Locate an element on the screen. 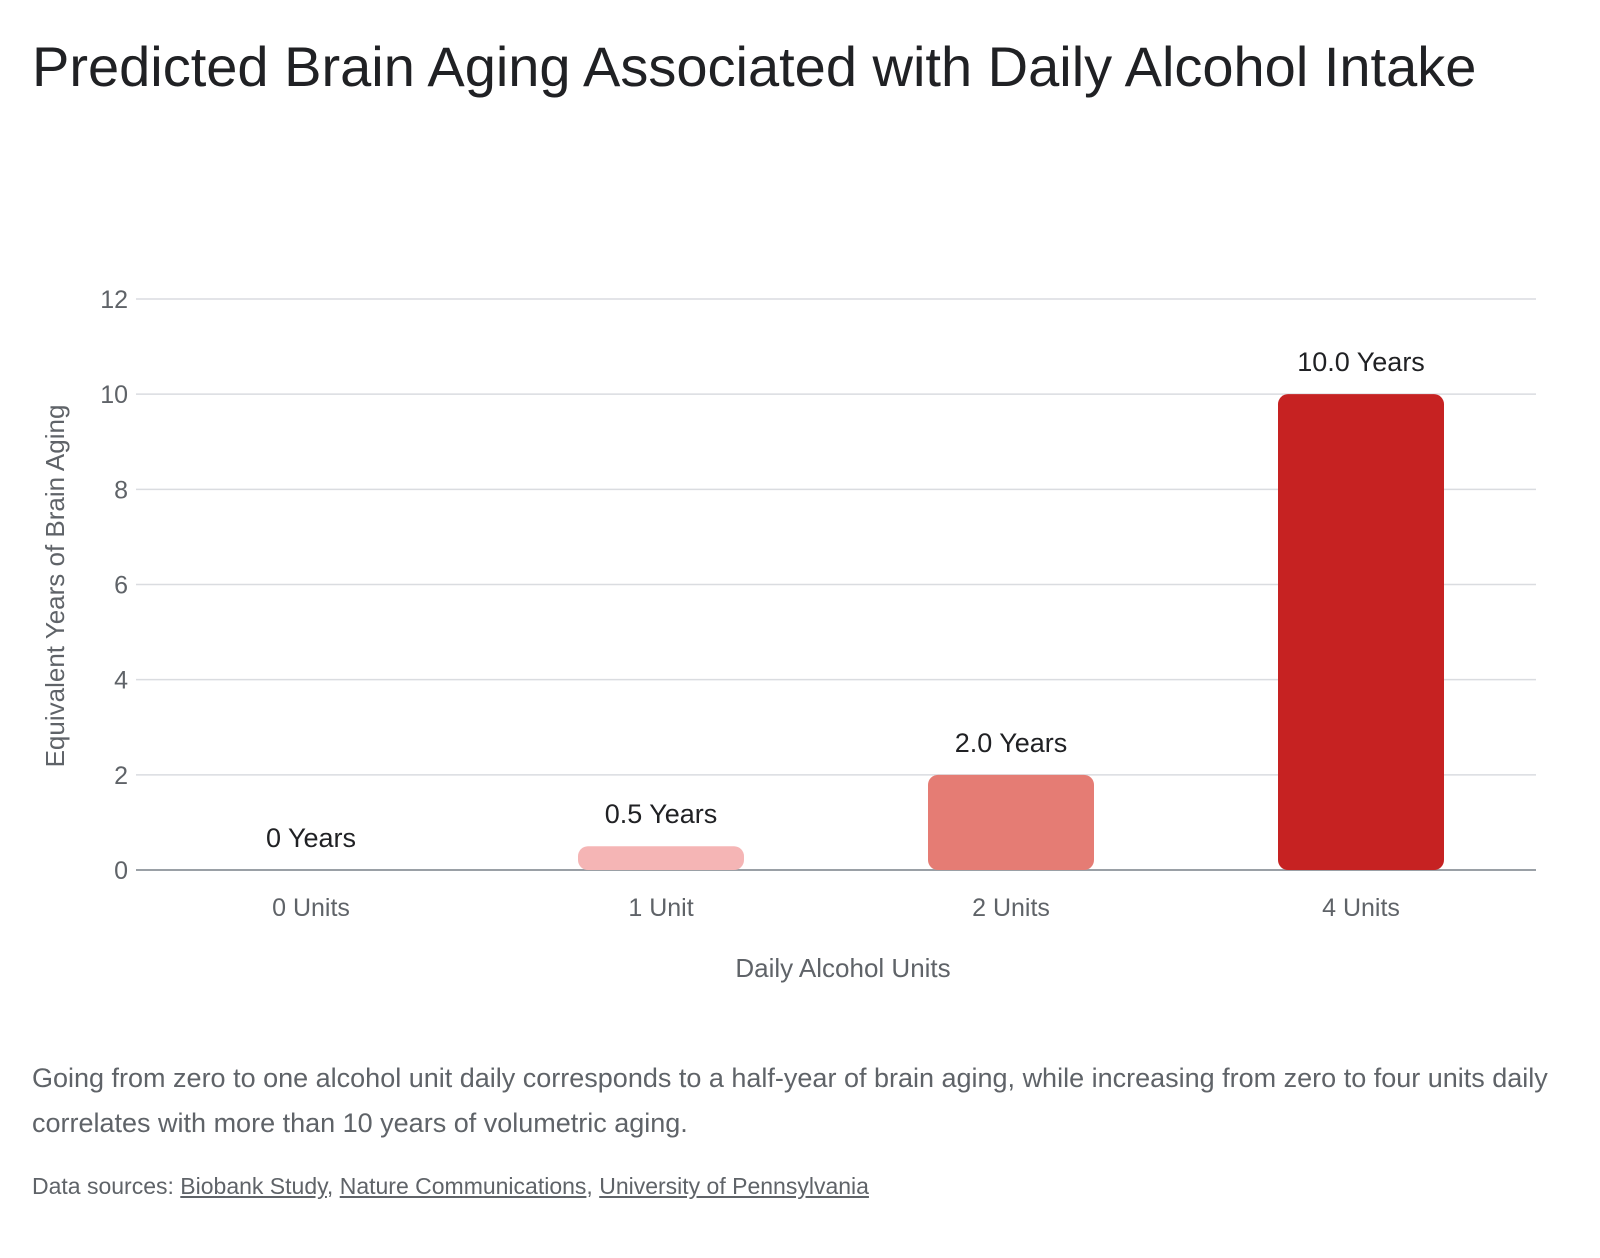  source-link-biobank-study: Biobank Study is located at coordinates (253, 1186).